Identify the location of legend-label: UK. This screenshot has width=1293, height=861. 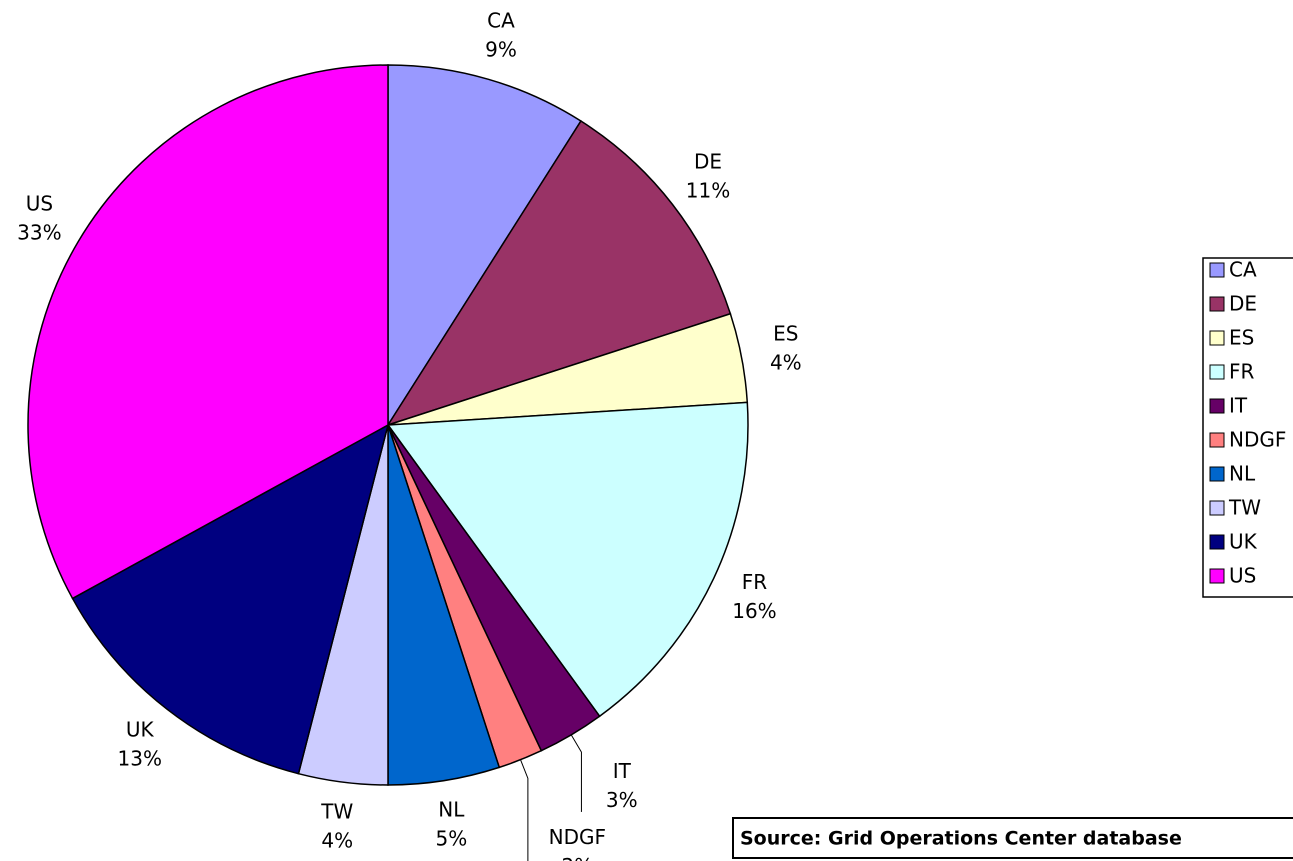
(1243, 542).